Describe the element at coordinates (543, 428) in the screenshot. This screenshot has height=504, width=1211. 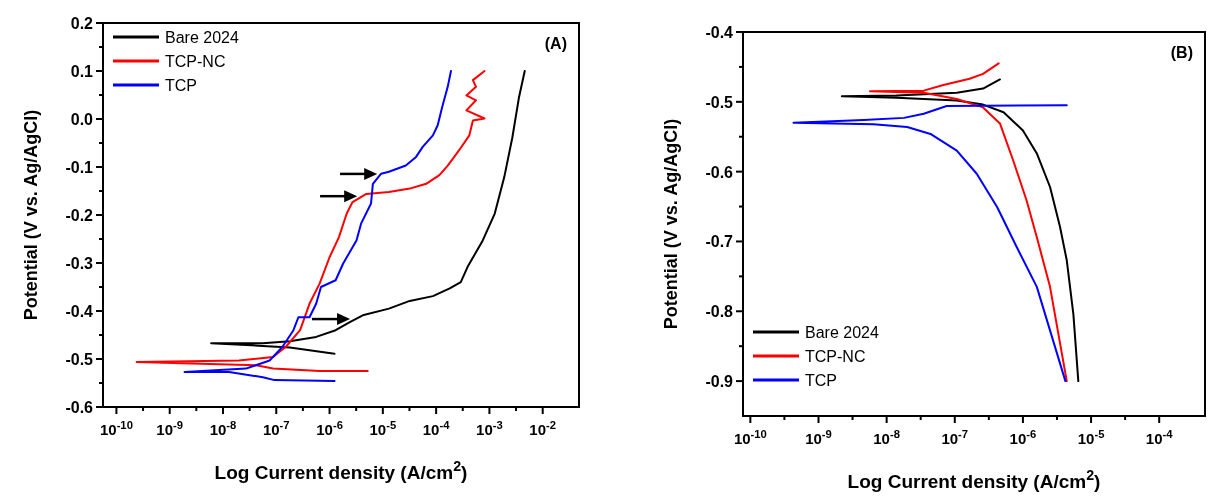
I see `x-tick-label: 10$^{-2}$` at that location.